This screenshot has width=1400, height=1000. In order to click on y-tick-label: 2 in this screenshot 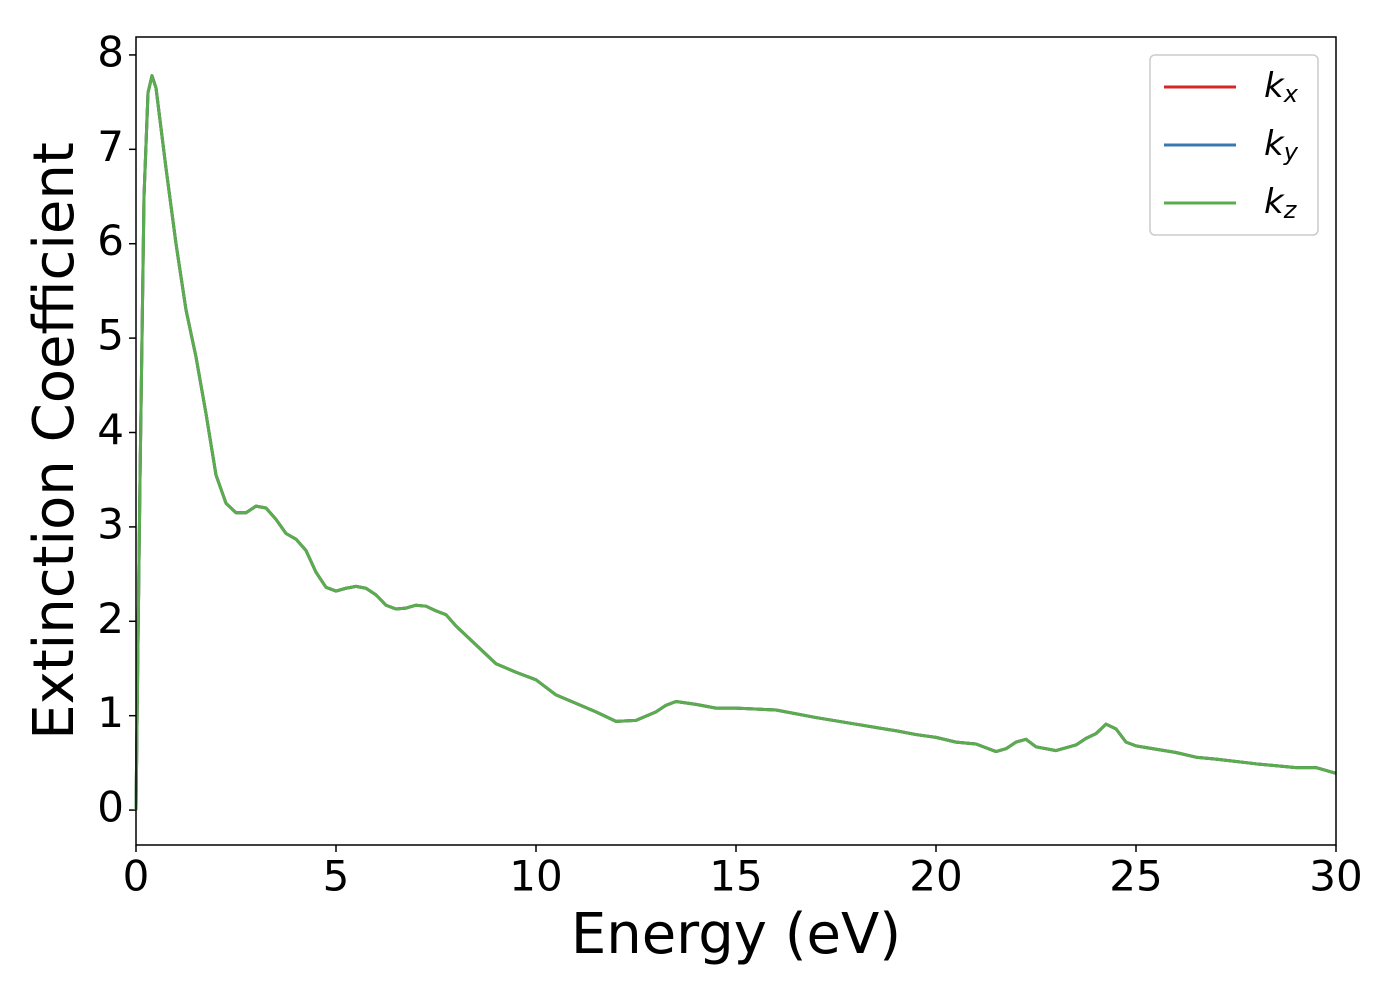, I will do `click(110, 618)`.